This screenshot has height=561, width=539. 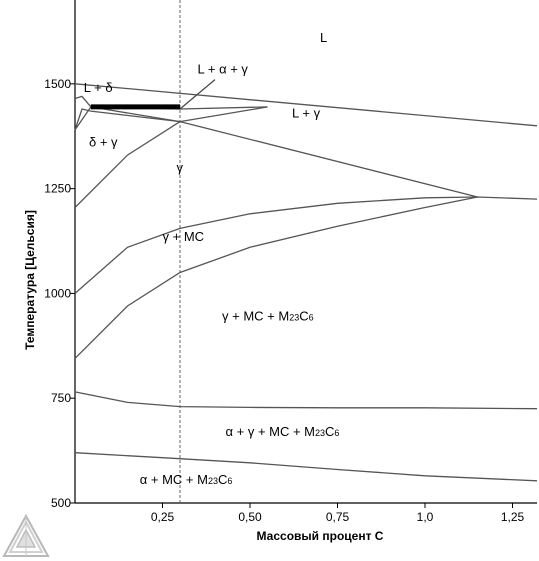 What do you see at coordinates (513, 517) in the screenshot?
I see `x-tick-label: 1,25` at bounding box center [513, 517].